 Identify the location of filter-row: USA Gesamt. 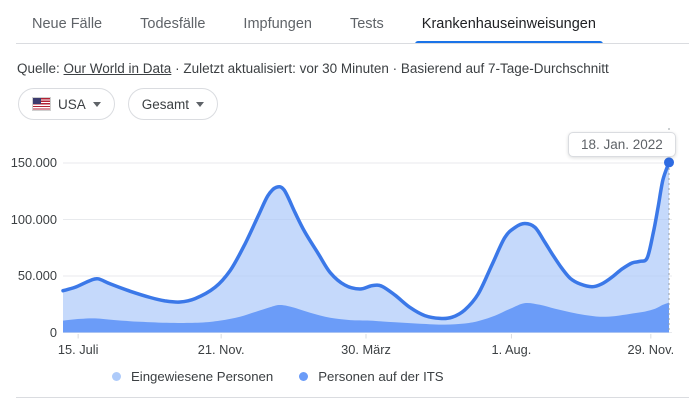
(118, 104).